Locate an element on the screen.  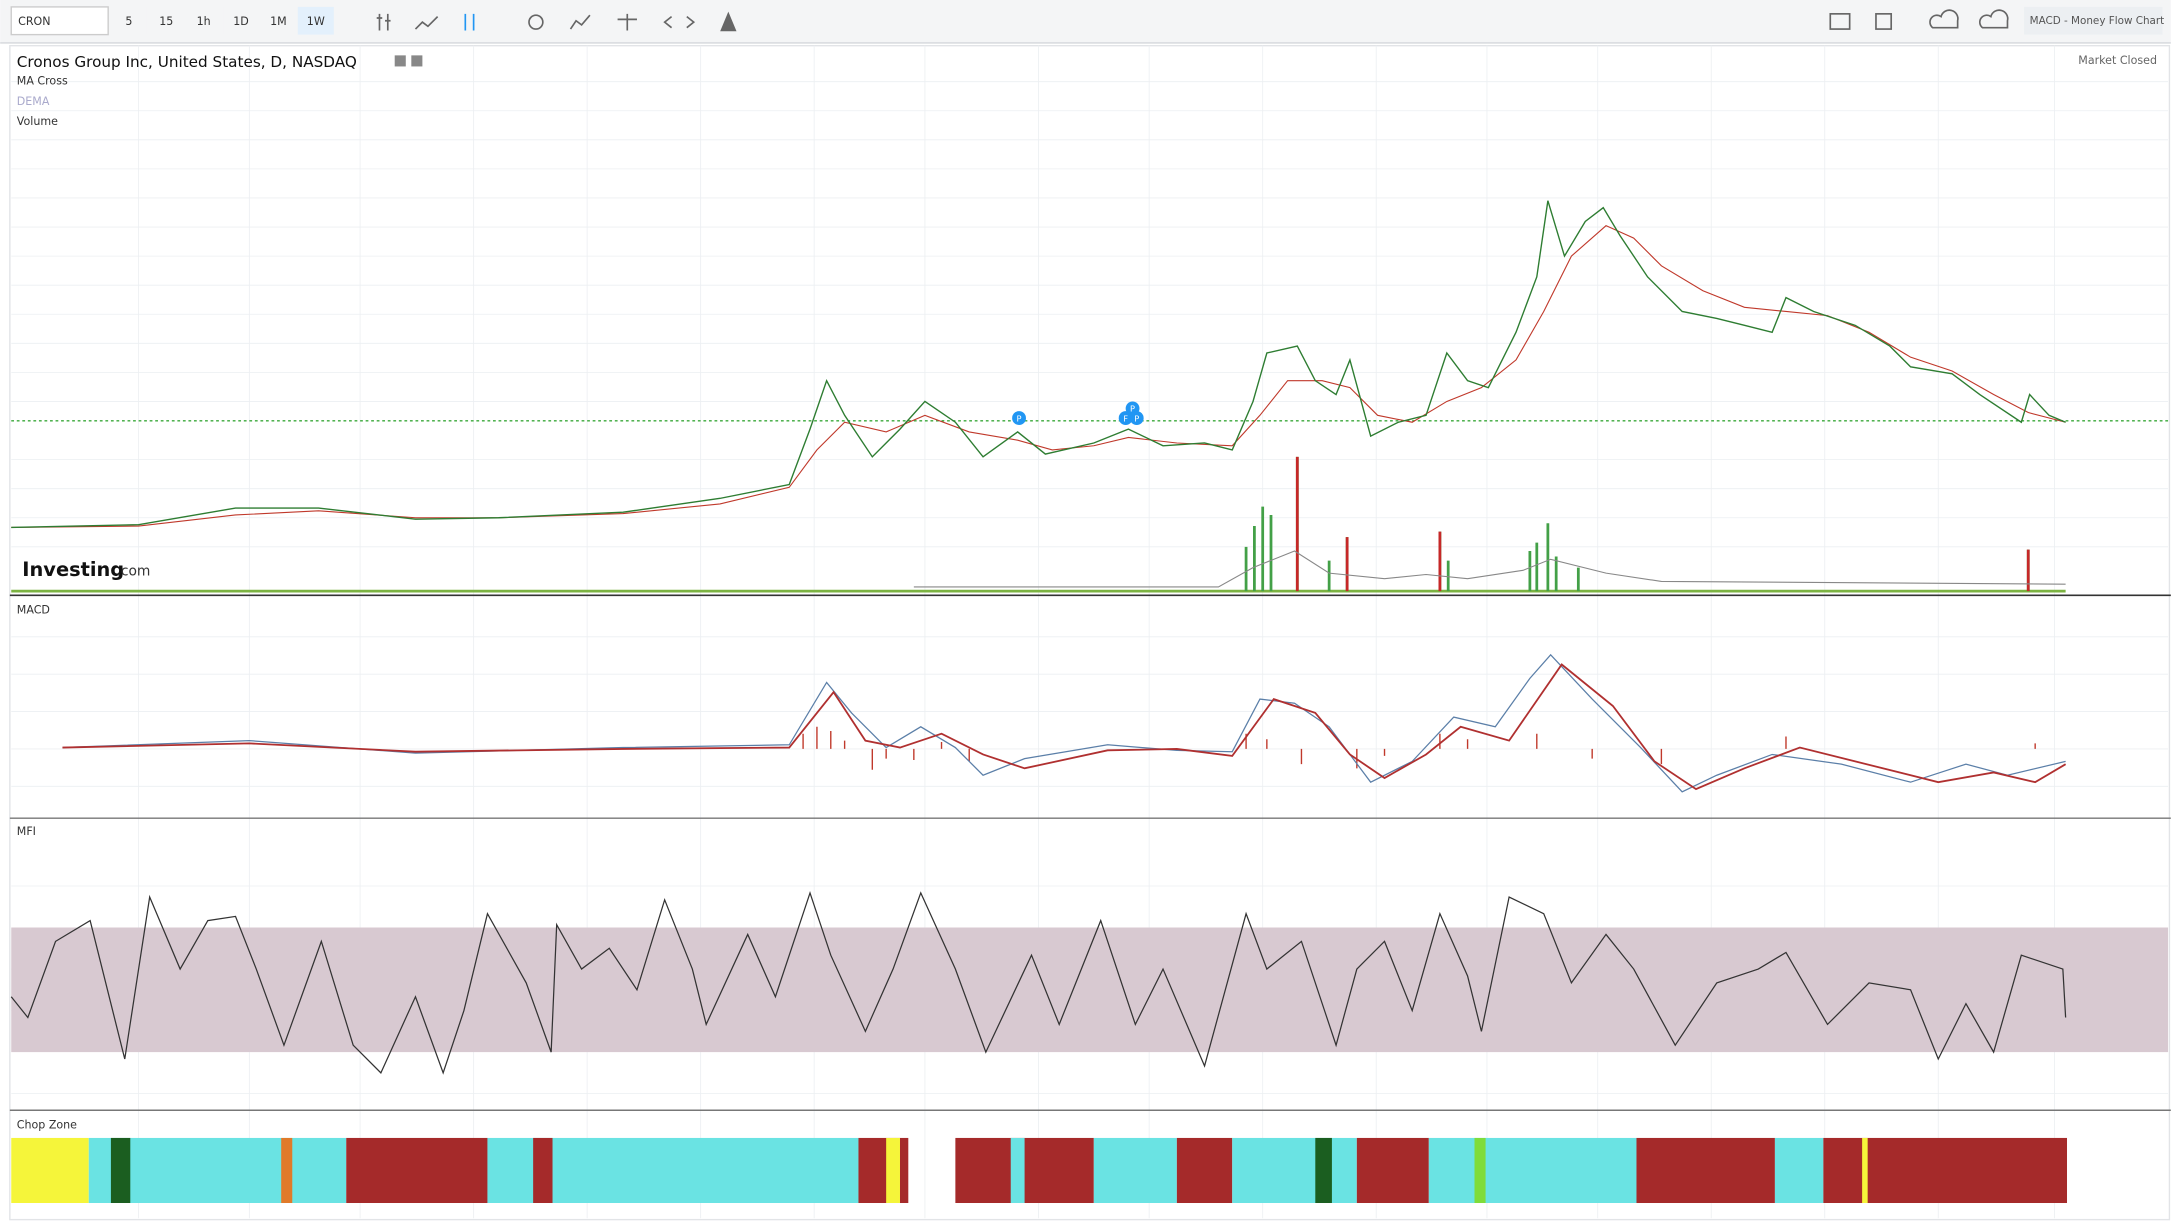
compare-icon is located at coordinates (627, 22).